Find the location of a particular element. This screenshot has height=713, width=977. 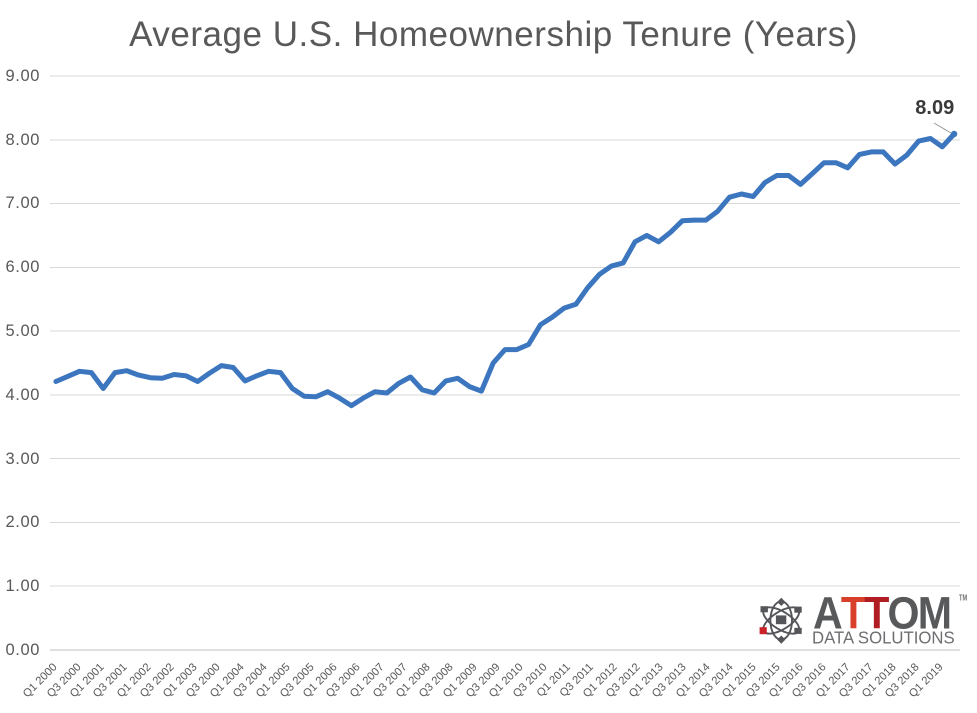

svg-text: DATA SOLUTIONS is located at coordinates (883, 637).